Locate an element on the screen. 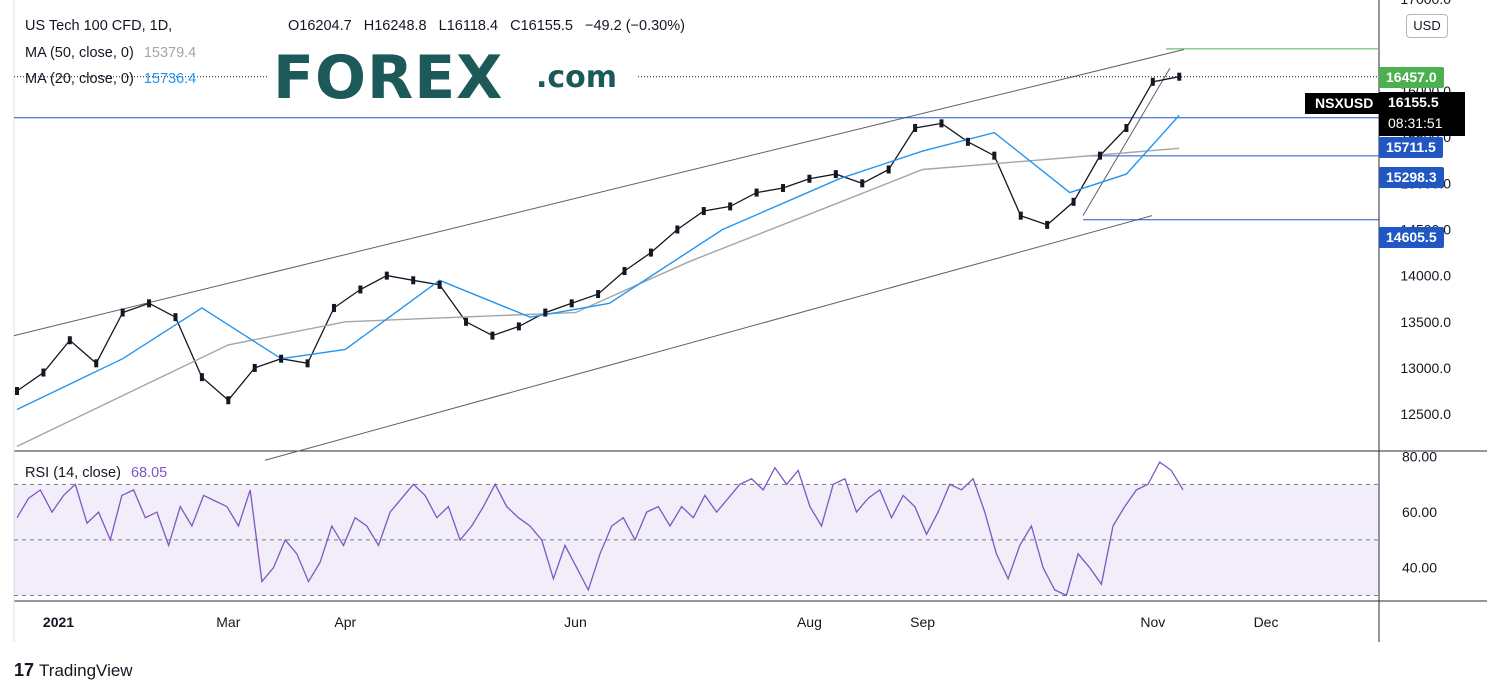 This screenshot has height=696, width=1487. last-price-tag: 16155.5 08:31:51 is located at coordinates (1422, 114).